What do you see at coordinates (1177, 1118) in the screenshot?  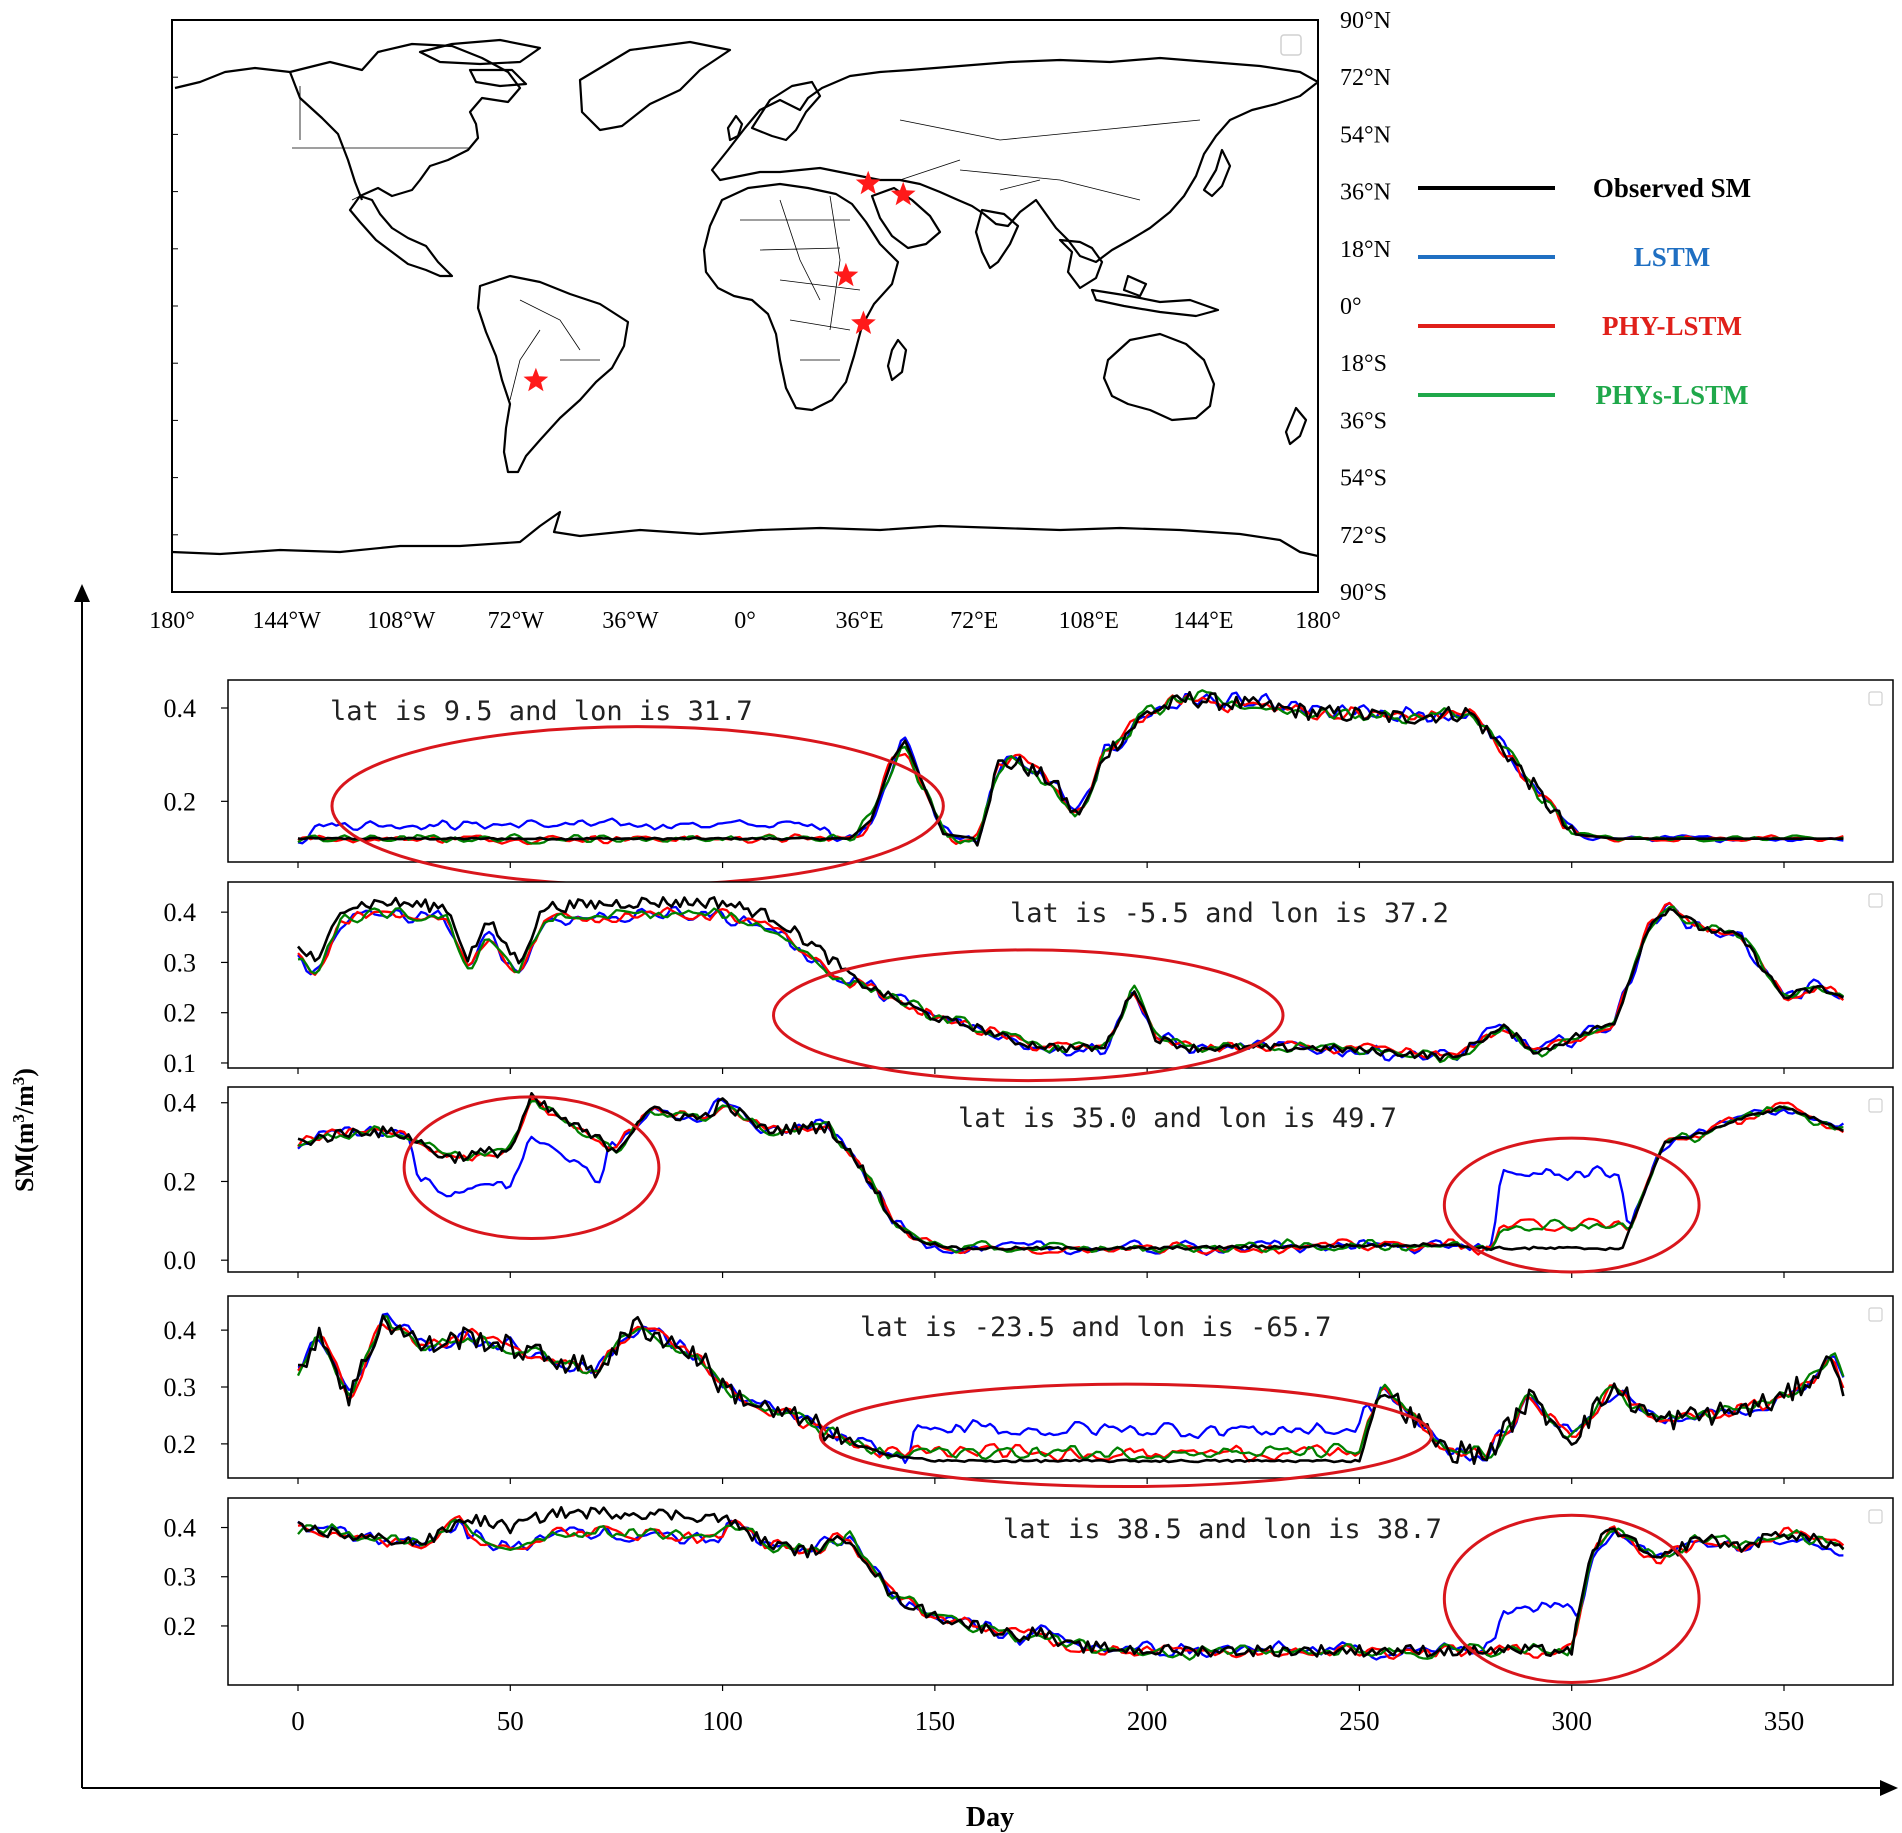 I see `panel-title: lat is 35.0 and lon is 49.7` at bounding box center [1177, 1118].